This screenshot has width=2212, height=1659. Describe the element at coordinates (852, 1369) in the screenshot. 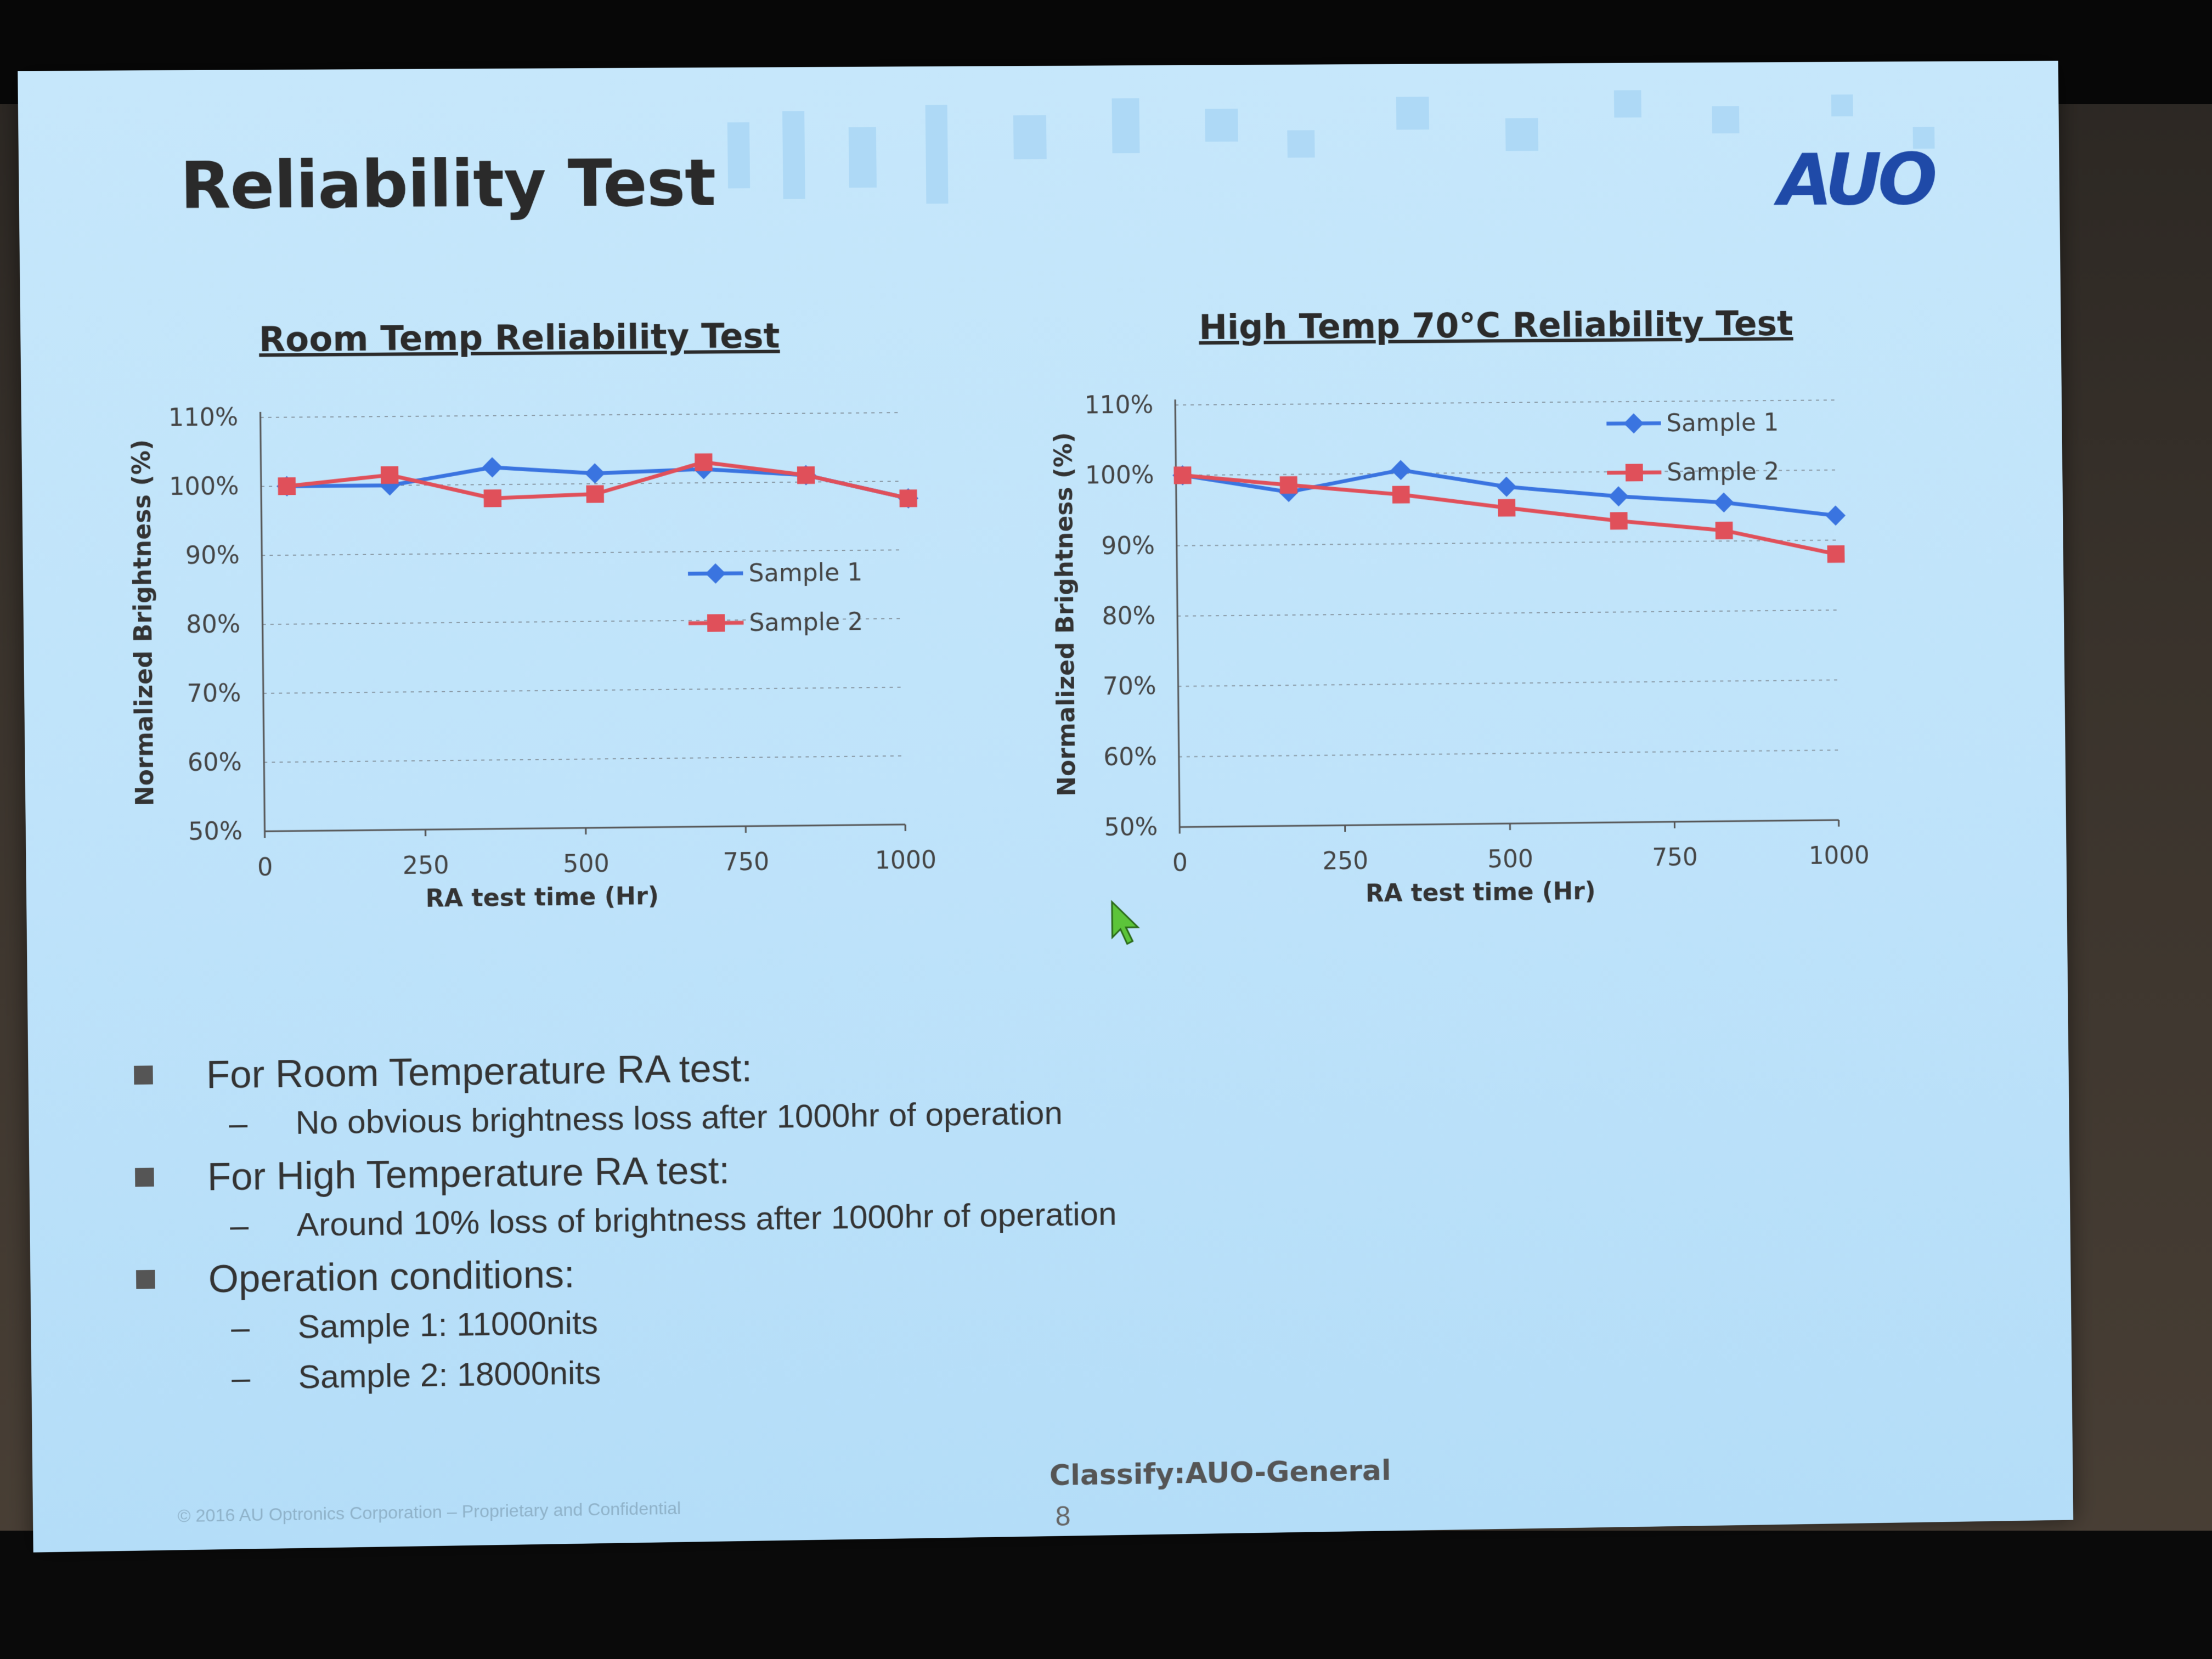

I see `sub-bullet-item: – Sample 2: 18000nits` at that location.